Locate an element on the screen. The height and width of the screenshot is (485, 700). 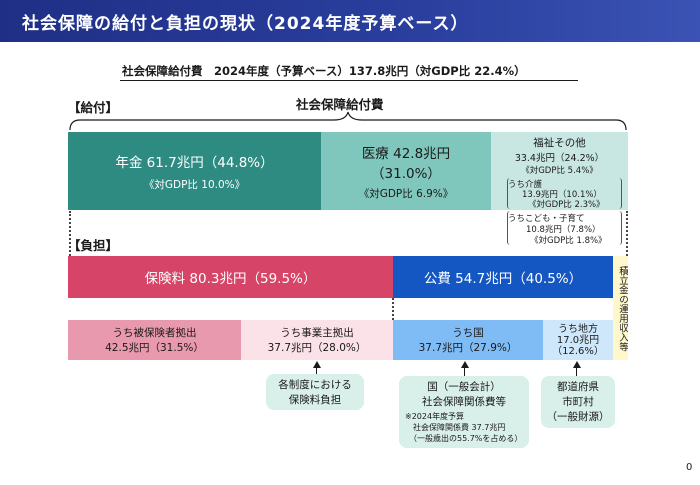
insurance-amount: 保険料 80.3兆円（59.5%） is located at coordinates (230, 279).